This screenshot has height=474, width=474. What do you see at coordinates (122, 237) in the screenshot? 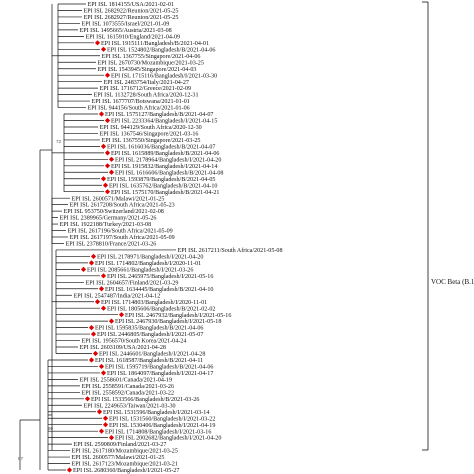
I see `leaf-label: EPI ISL 2617197/South Africa/2021-05-09` at bounding box center [122, 237].